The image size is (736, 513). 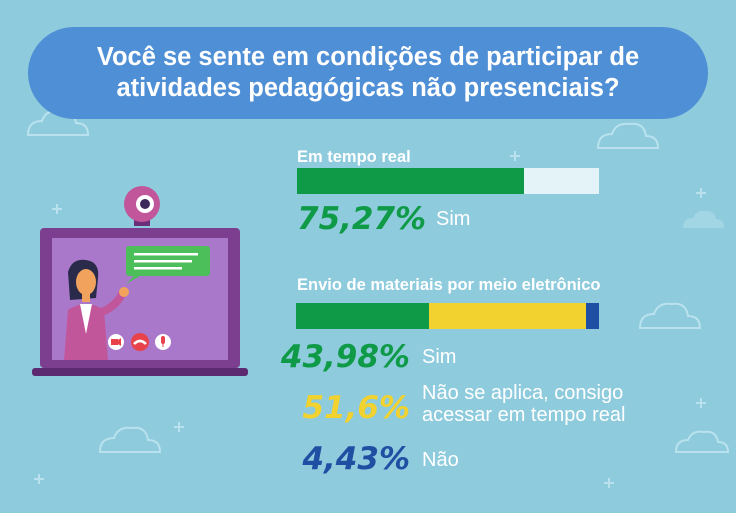 I want to click on data-label-realtime-sim: 75,27%, so click(x=362, y=219).